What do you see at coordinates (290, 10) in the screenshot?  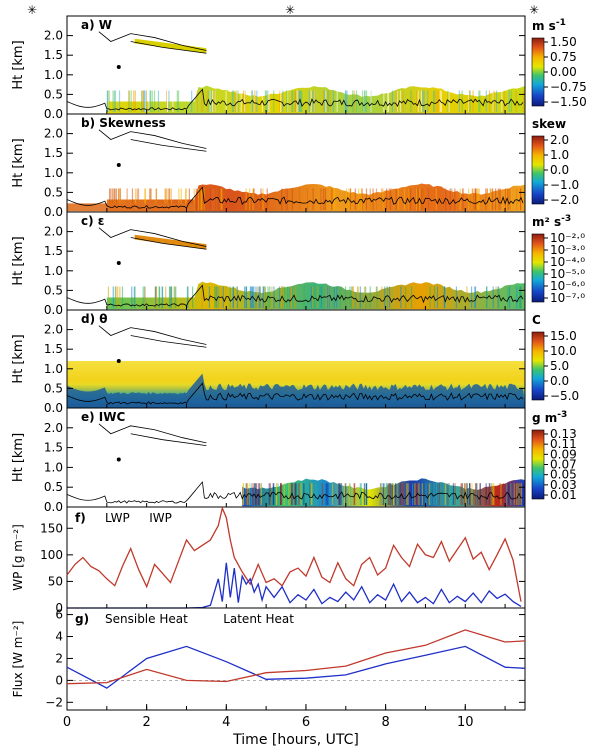 I see `marker-mid: ✳` at bounding box center [290, 10].